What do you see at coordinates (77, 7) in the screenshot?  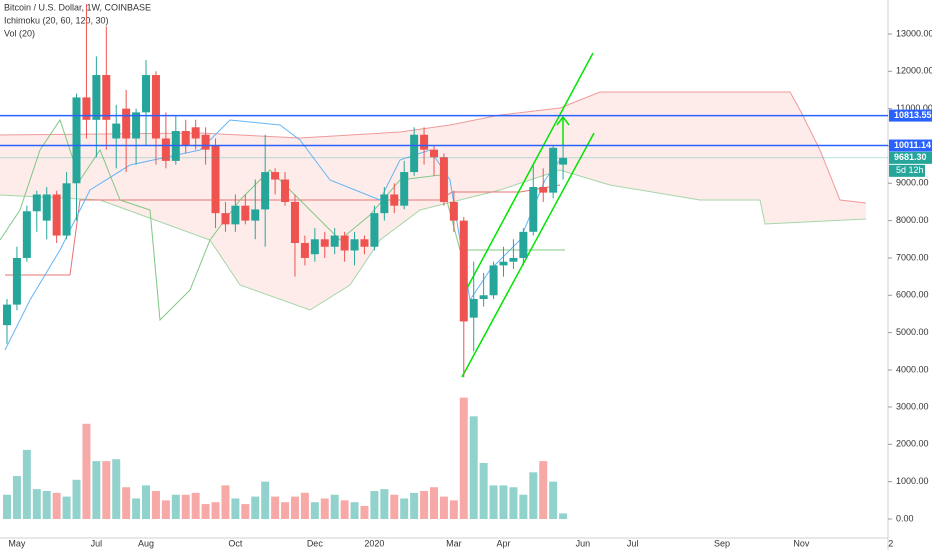 I see `chart-title: Bitcoin / U.S. Dollar, 1W, COINBASE` at bounding box center [77, 7].